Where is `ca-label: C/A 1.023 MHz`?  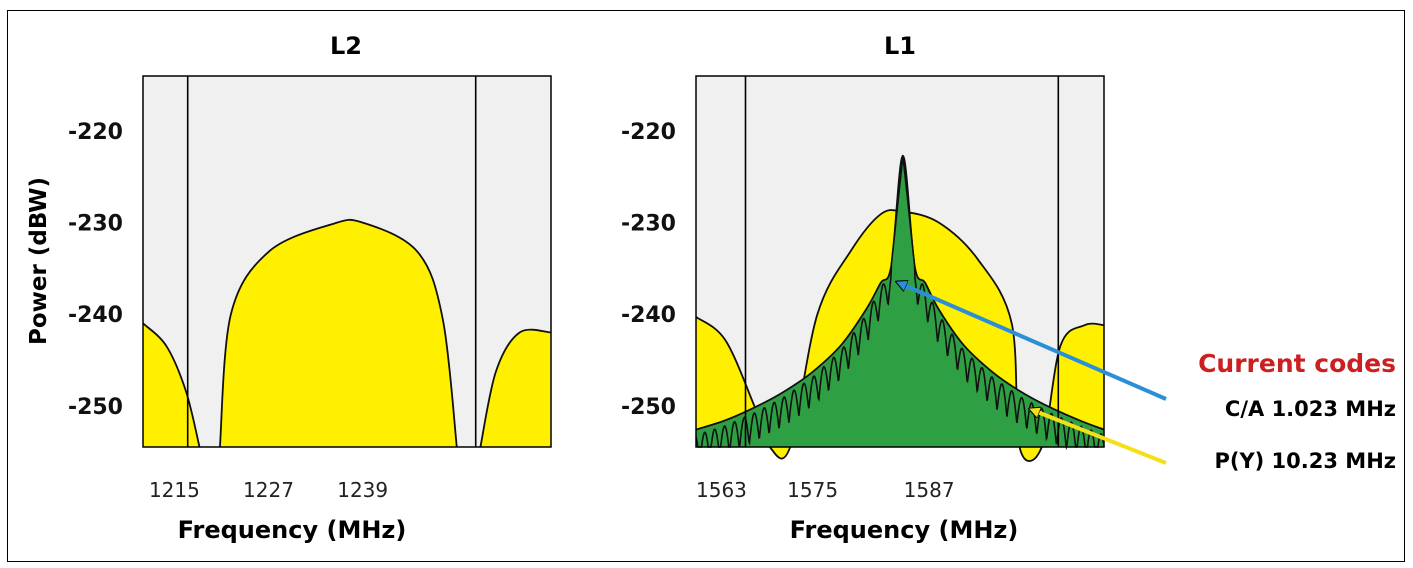 ca-label: C/A 1.023 MHz is located at coordinates (1310, 409).